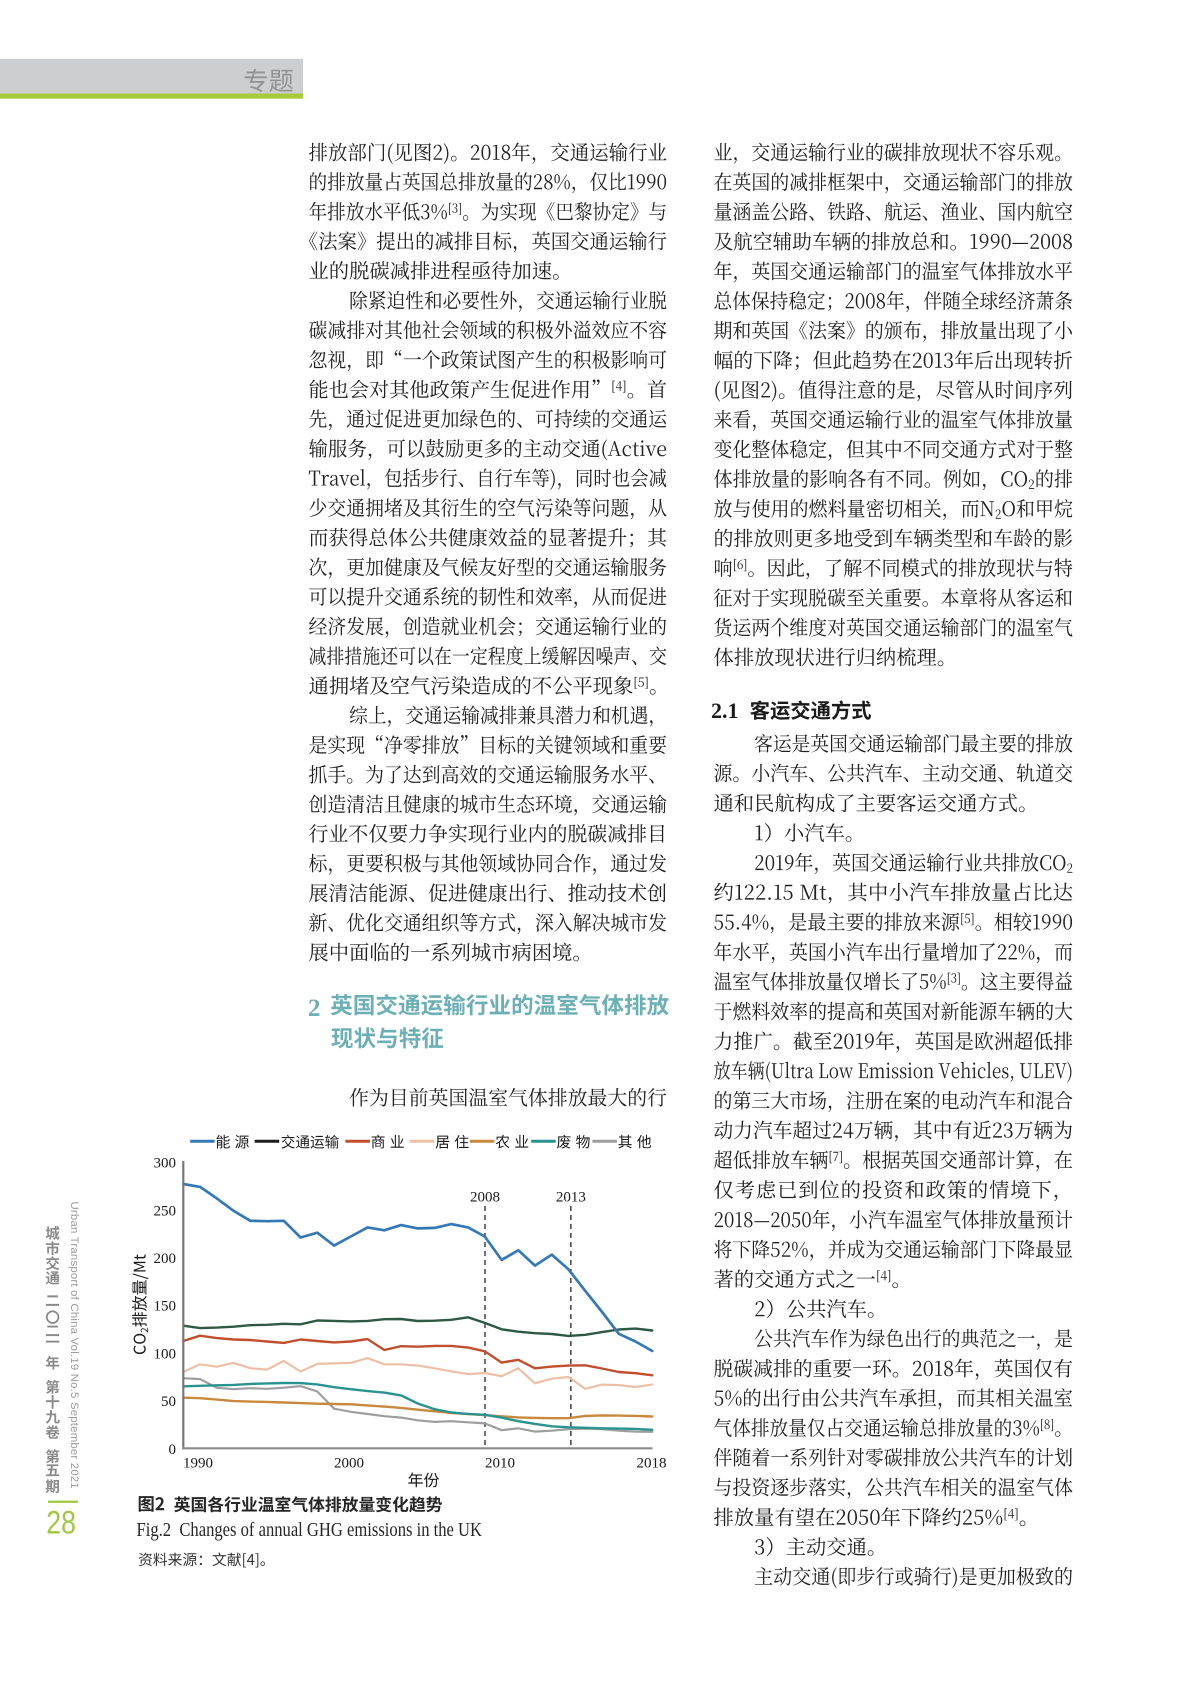 This screenshot has height=1683, width=1200. I want to click on svg-text: 28, so click(61, 1523).